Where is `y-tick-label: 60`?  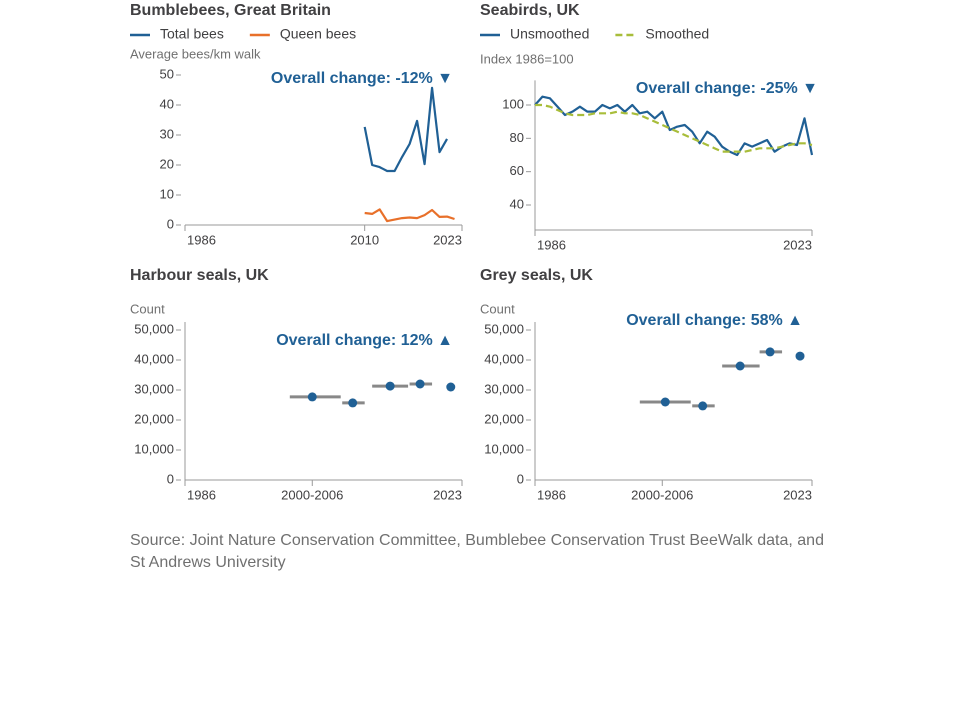 y-tick-label: 60 is located at coordinates (517, 170).